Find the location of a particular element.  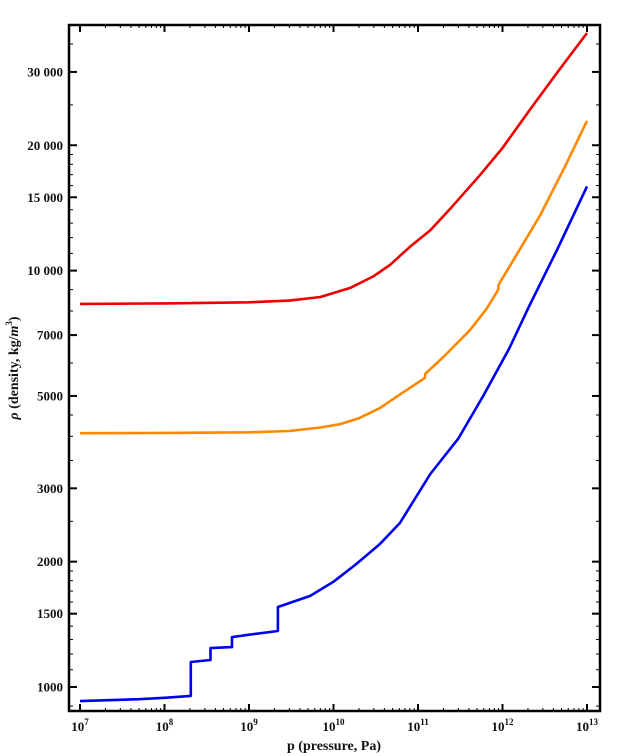

y-axis-label-exp: 3 is located at coordinates (9, 323).